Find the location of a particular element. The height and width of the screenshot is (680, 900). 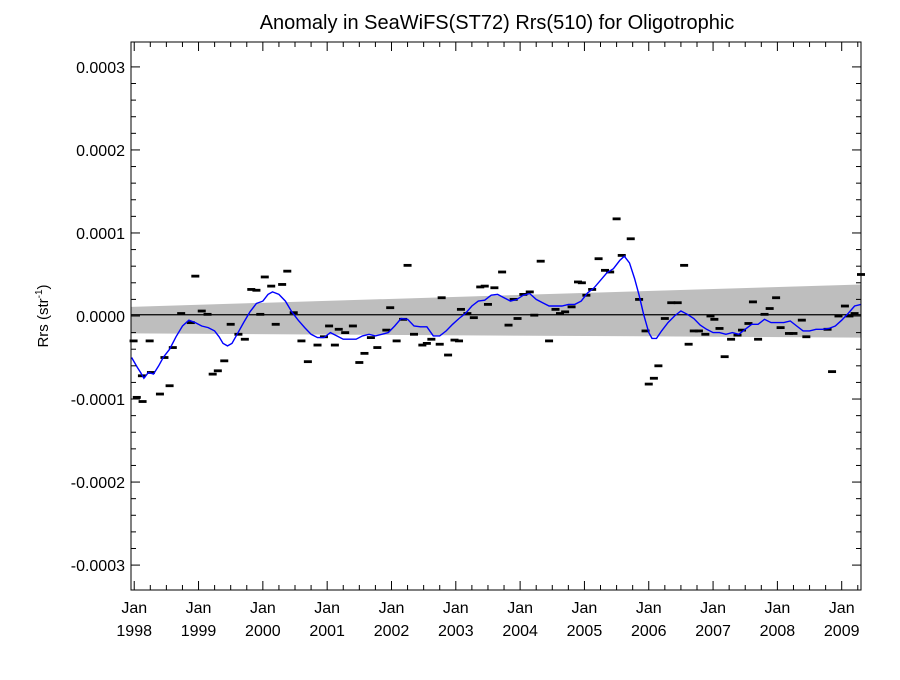

x-tick-year-label-8: 2006 is located at coordinates (649, 631).